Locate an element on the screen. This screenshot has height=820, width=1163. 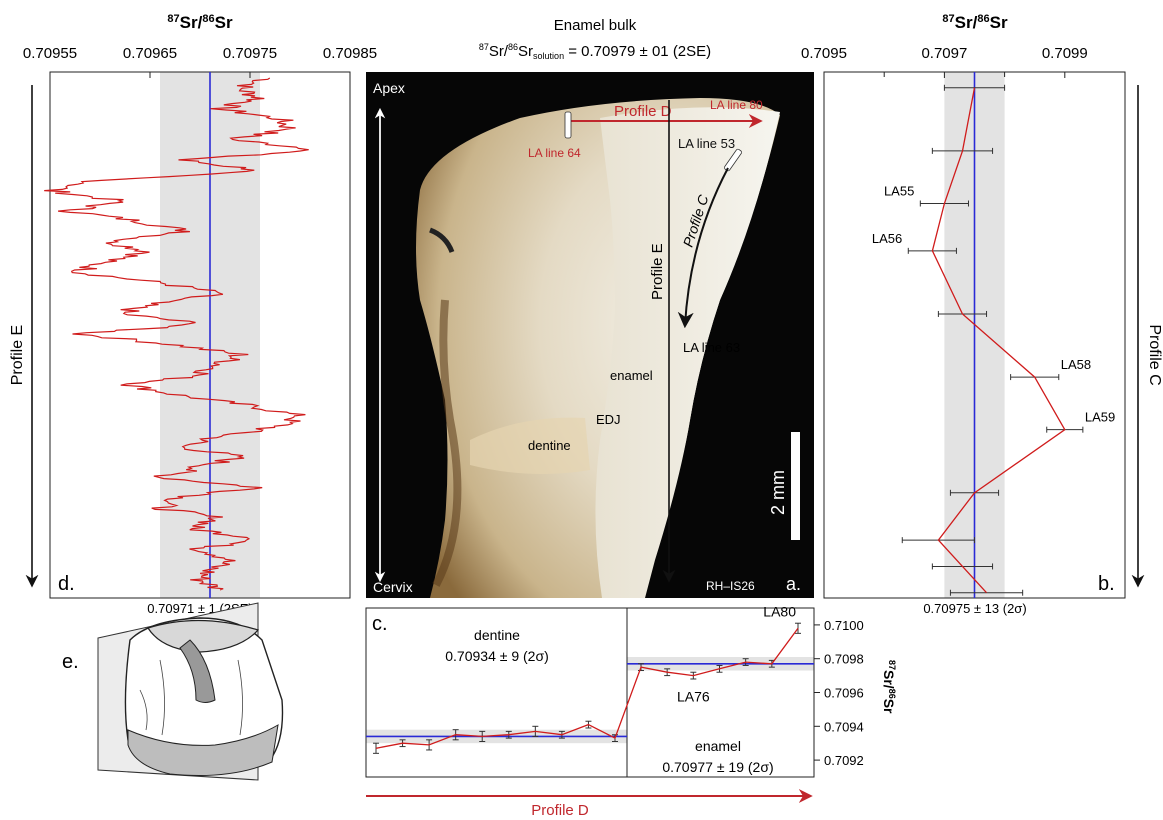
la-line-64-marker is located at coordinates (568, 125).